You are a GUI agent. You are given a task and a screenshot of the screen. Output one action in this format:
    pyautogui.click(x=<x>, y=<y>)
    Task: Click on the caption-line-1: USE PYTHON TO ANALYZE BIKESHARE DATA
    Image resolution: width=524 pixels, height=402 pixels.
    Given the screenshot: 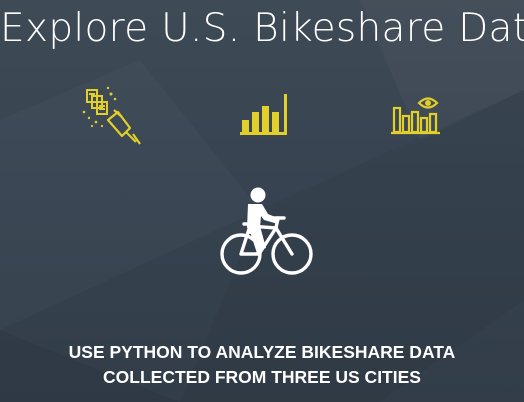 What is the action you would take?
    pyautogui.click(x=262, y=352)
    